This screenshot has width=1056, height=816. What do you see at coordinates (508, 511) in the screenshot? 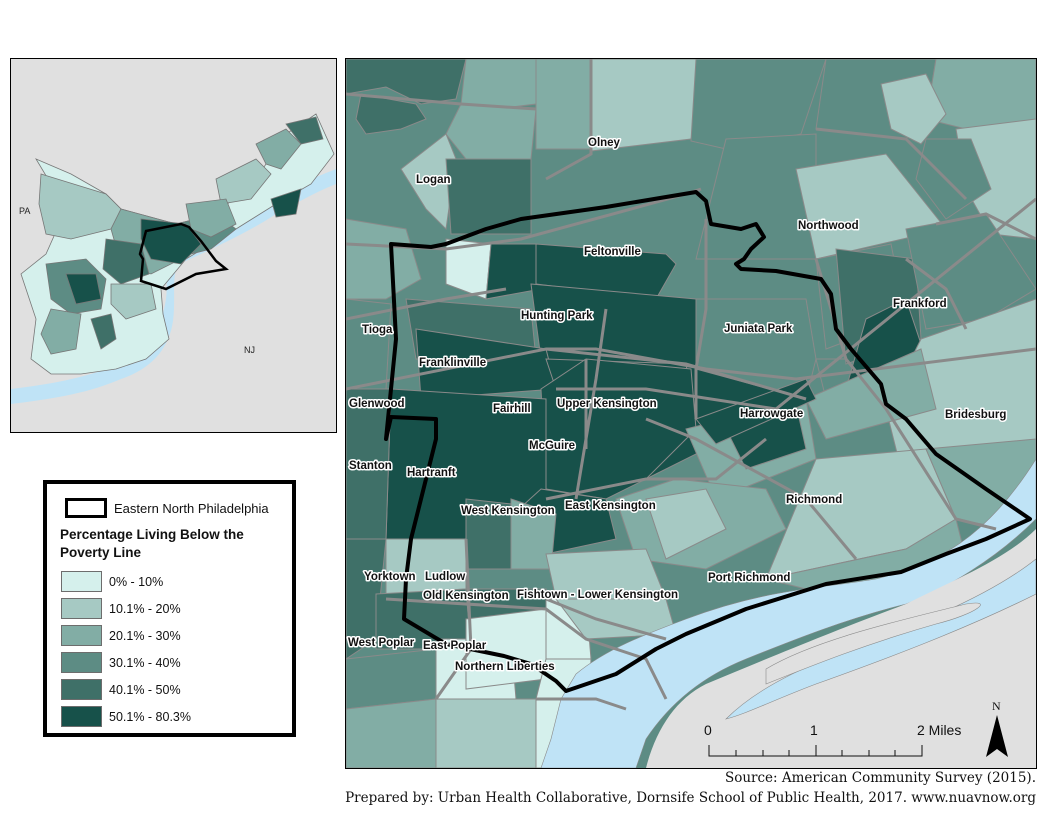
I see `label-west-kensington: West Kensington` at bounding box center [508, 511].